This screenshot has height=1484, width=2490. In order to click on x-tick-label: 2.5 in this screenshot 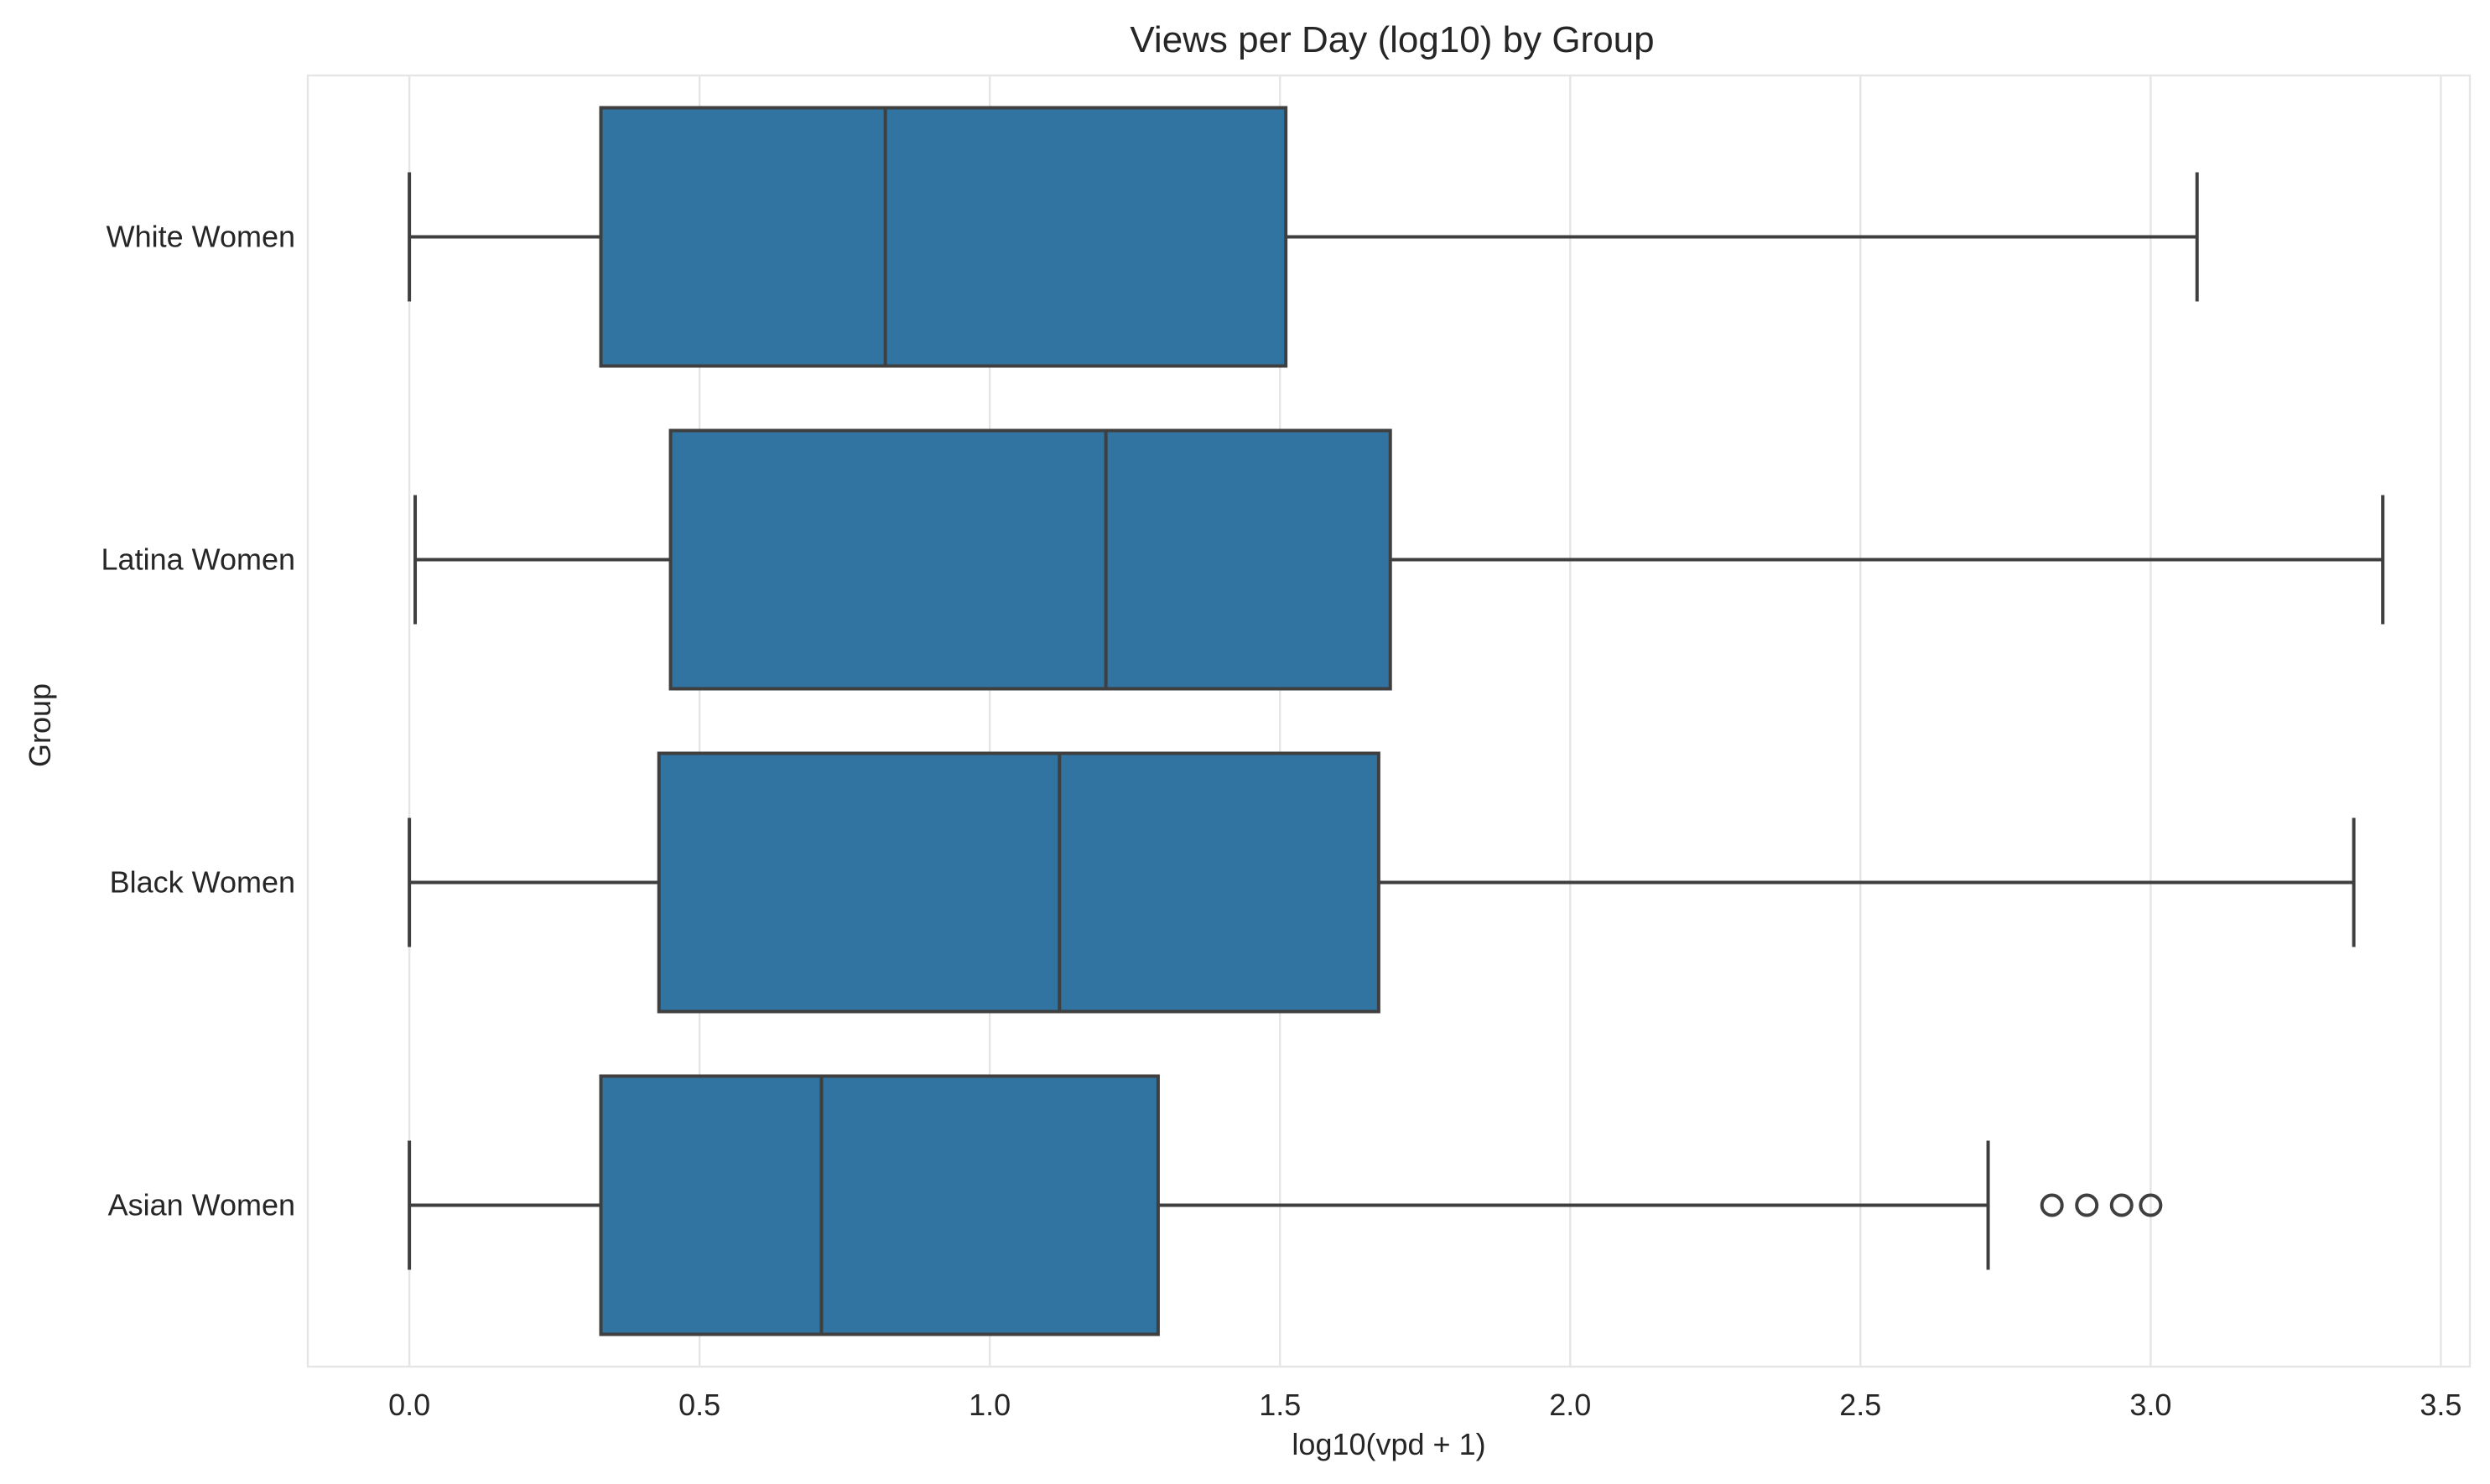, I will do `click(1860, 1405)`.